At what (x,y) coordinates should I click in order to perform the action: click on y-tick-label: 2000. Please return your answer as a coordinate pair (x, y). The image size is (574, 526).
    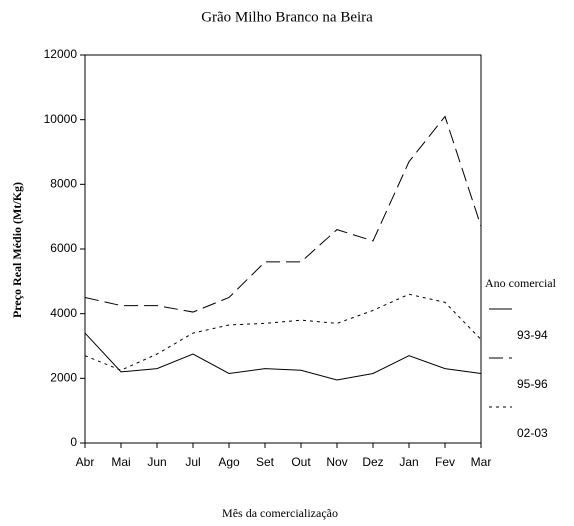
    Looking at the image, I should click on (63, 378).